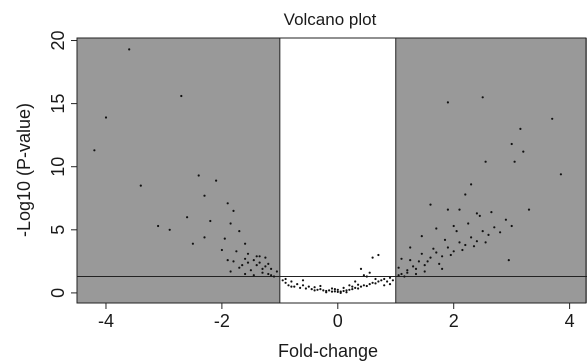 This screenshot has height=363, width=587. What do you see at coordinates (24, 170) in the screenshot?
I see `y-axis-label: -Log10 (P-value)` at bounding box center [24, 170].